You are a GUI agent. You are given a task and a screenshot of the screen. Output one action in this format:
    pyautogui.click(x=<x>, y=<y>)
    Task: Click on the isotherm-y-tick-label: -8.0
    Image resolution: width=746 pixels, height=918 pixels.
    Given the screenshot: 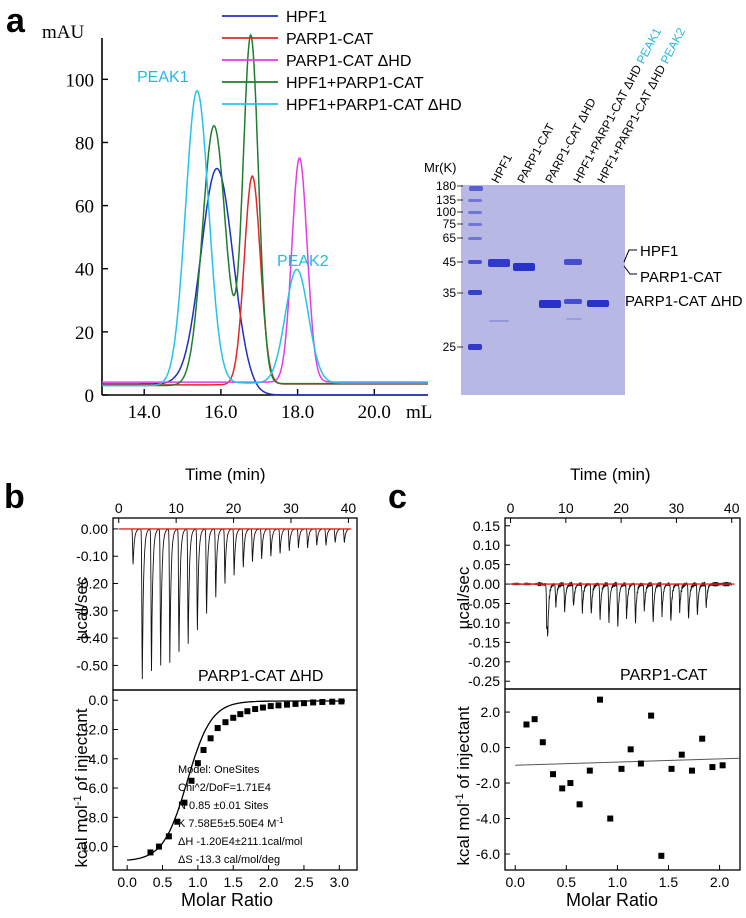 What is the action you would take?
    pyautogui.click(x=96, y=817)
    